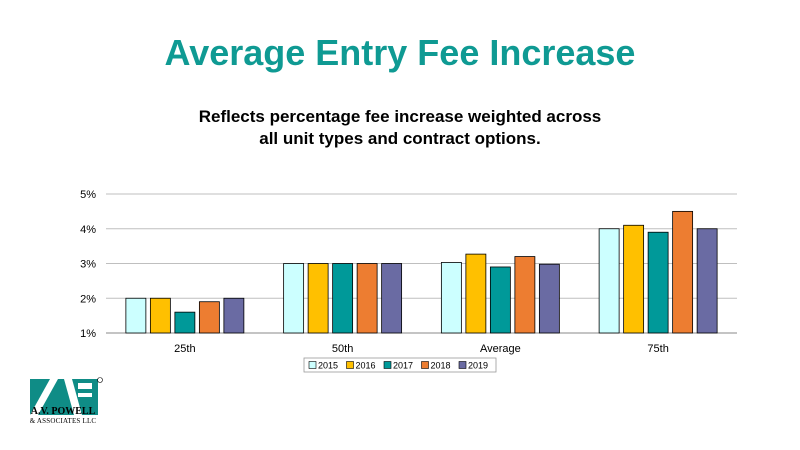 The height and width of the screenshot is (450, 800). What do you see at coordinates (136, 315) in the screenshot?
I see `bar-2015-25th` at bounding box center [136, 315].